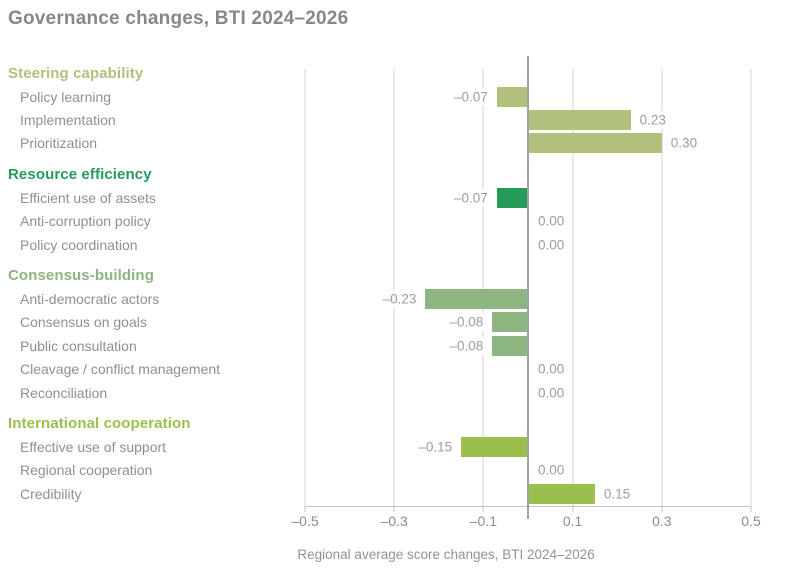  I want to click on item-label-effective-use-of-support: Effective use of support, so click(93, 446).